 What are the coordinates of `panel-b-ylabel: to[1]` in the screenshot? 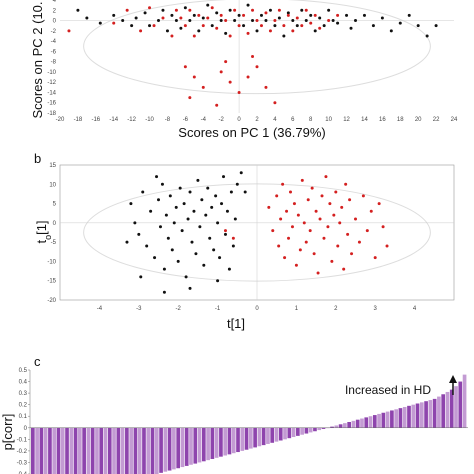 It's located at (43, 231).